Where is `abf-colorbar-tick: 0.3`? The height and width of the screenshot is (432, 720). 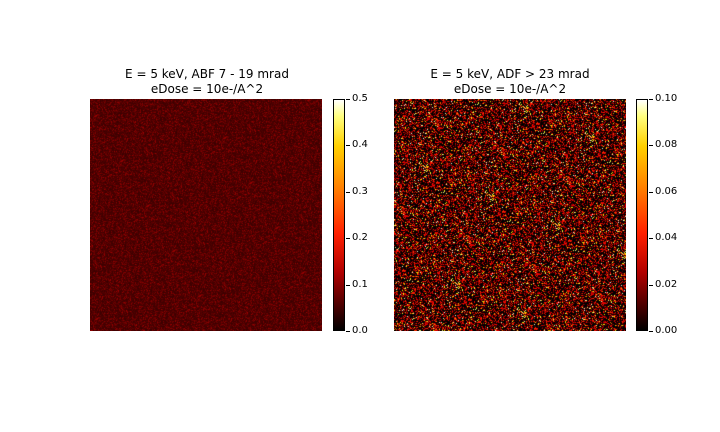 abf-colorbar-tick: 0.3 is located at coordinates (357, 191).